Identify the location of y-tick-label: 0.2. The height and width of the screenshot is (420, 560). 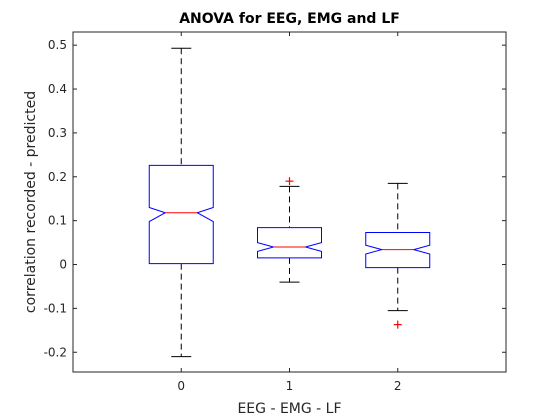
(57, 177).